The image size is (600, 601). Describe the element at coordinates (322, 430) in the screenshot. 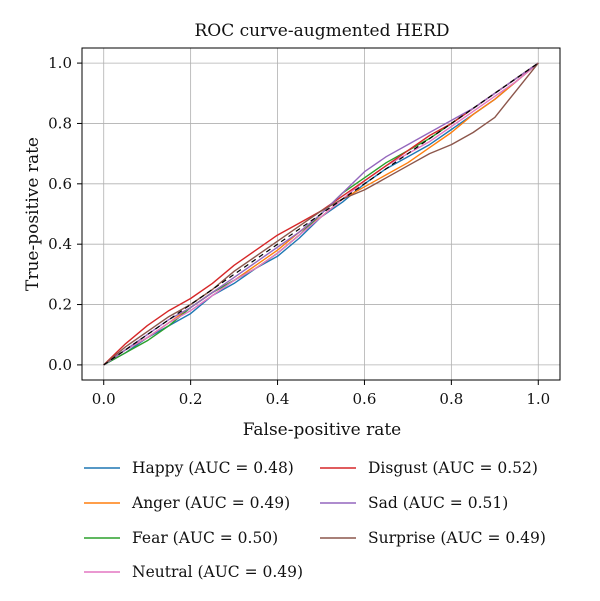

I see `x-axis-label: False-positive rate` at that location.